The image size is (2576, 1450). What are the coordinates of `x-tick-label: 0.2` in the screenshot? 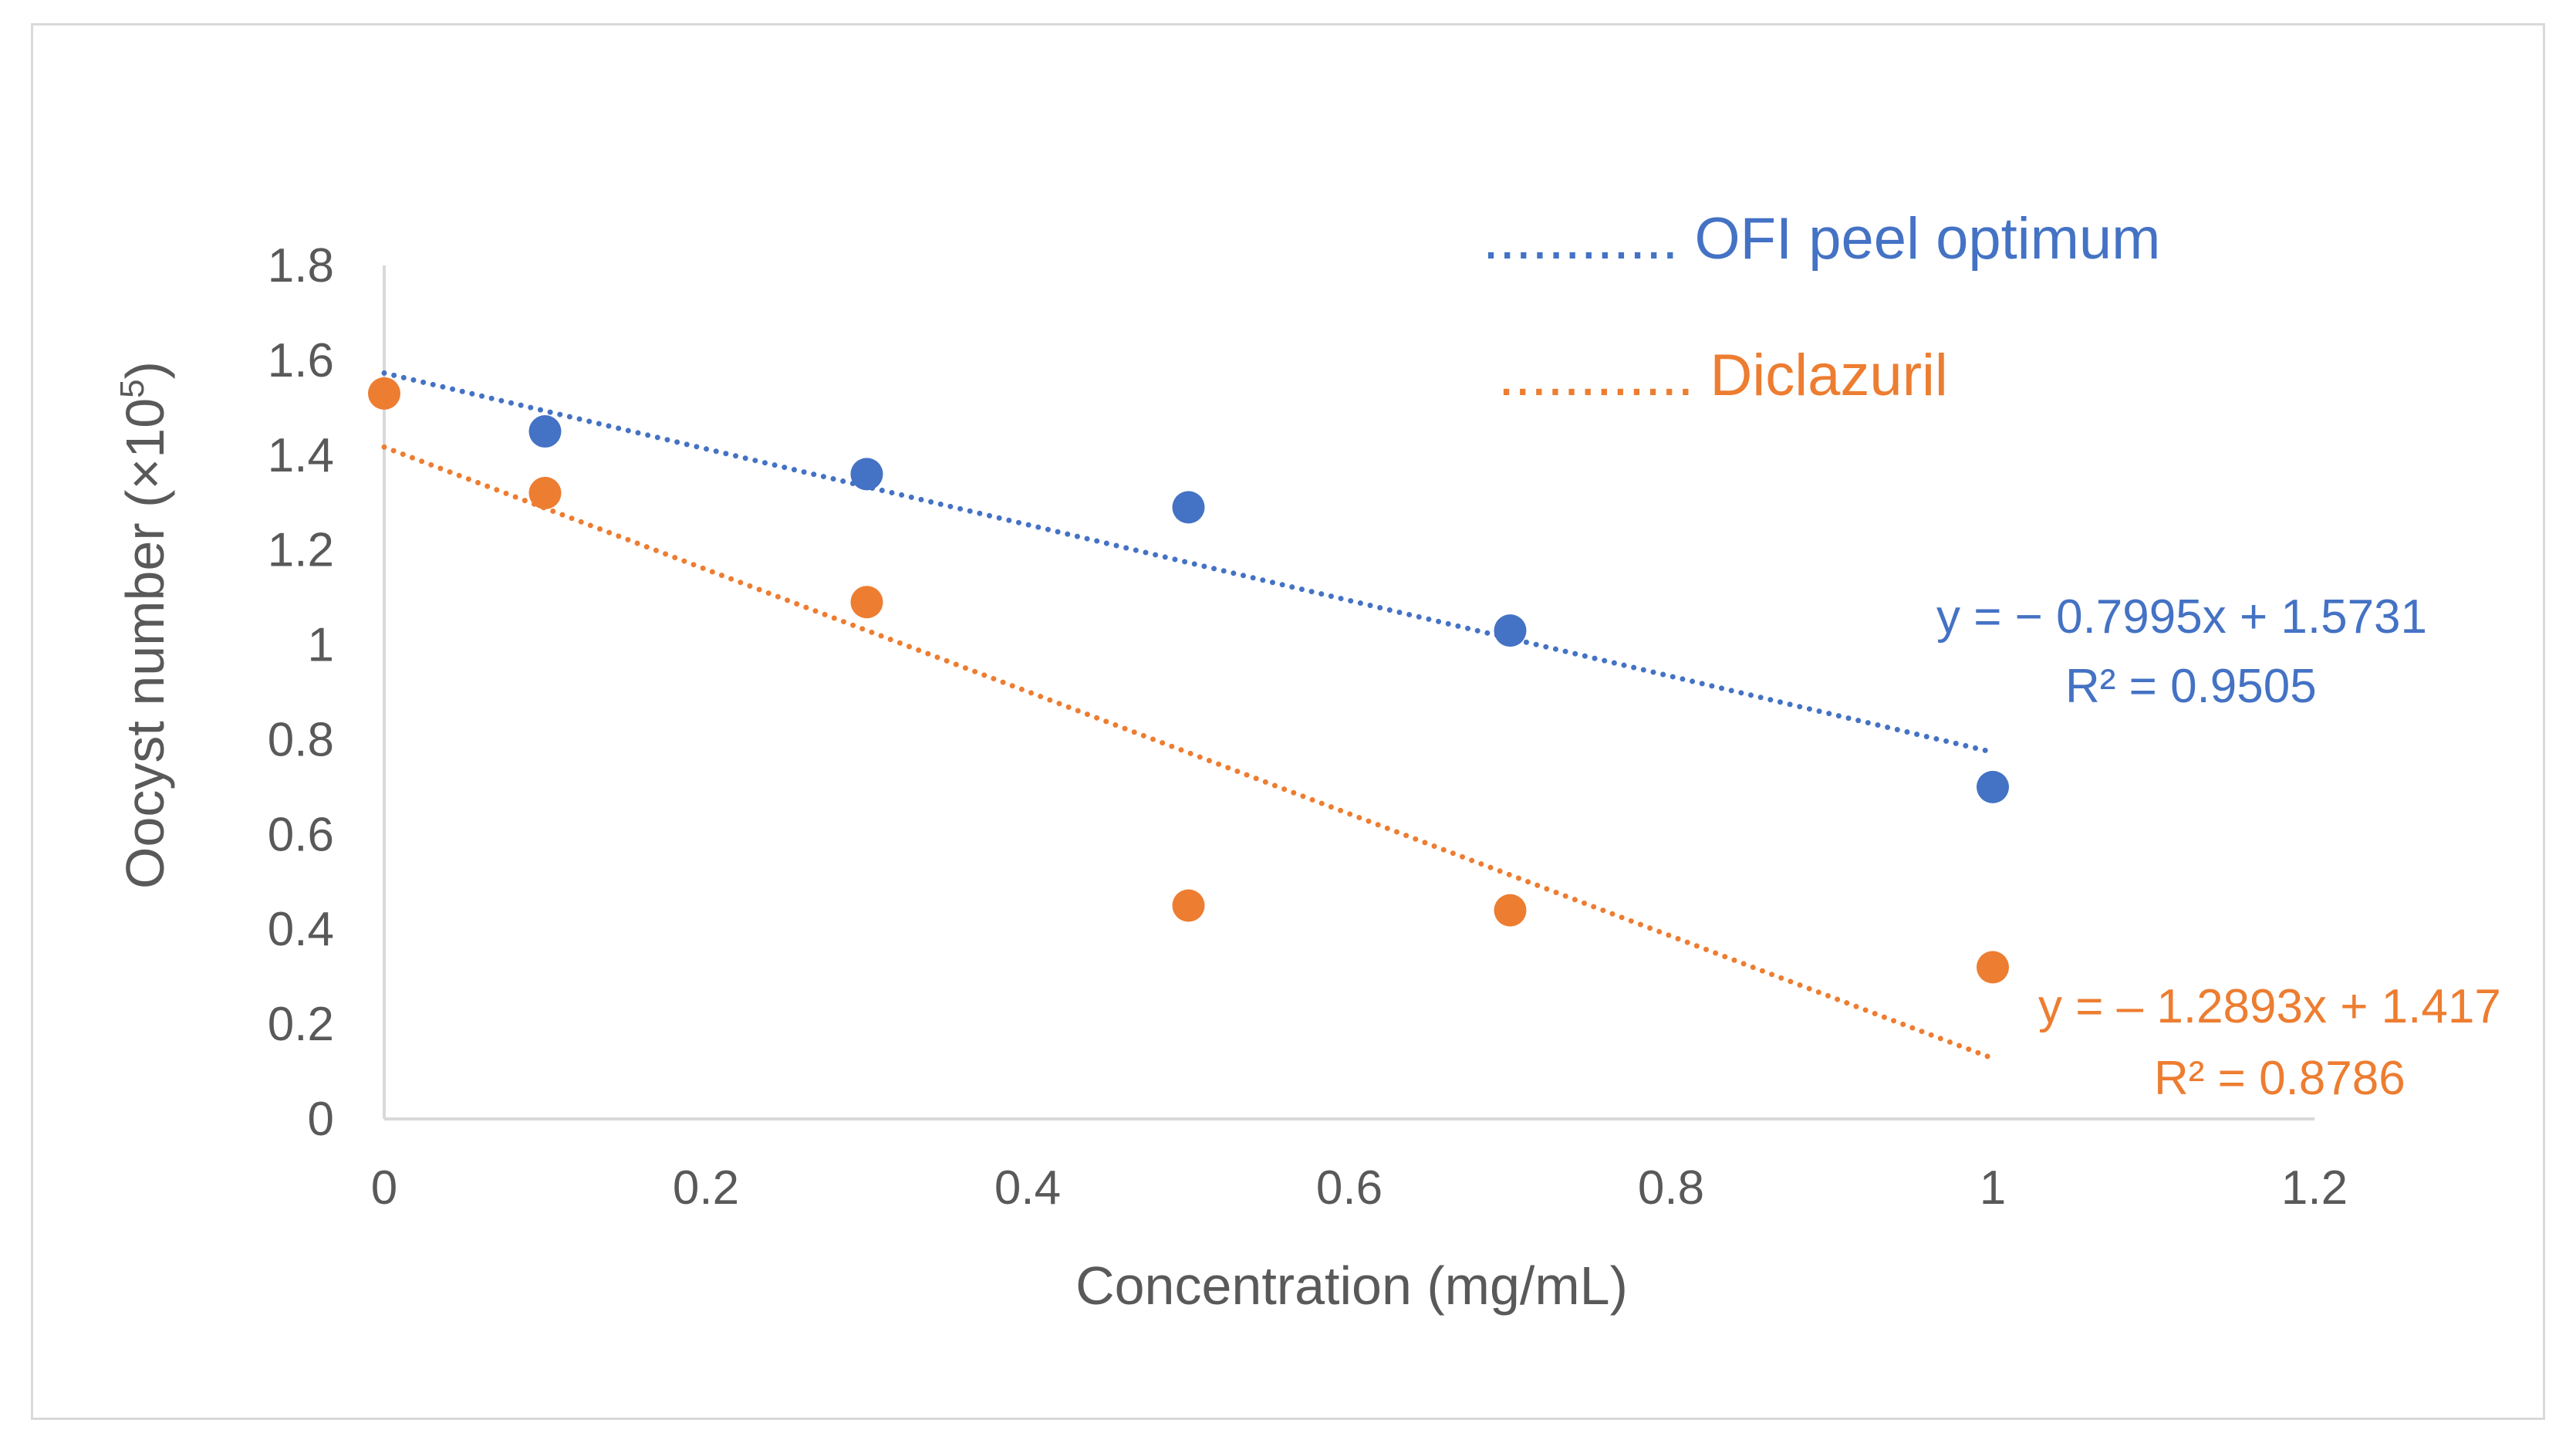 It's located at (706, 1188).